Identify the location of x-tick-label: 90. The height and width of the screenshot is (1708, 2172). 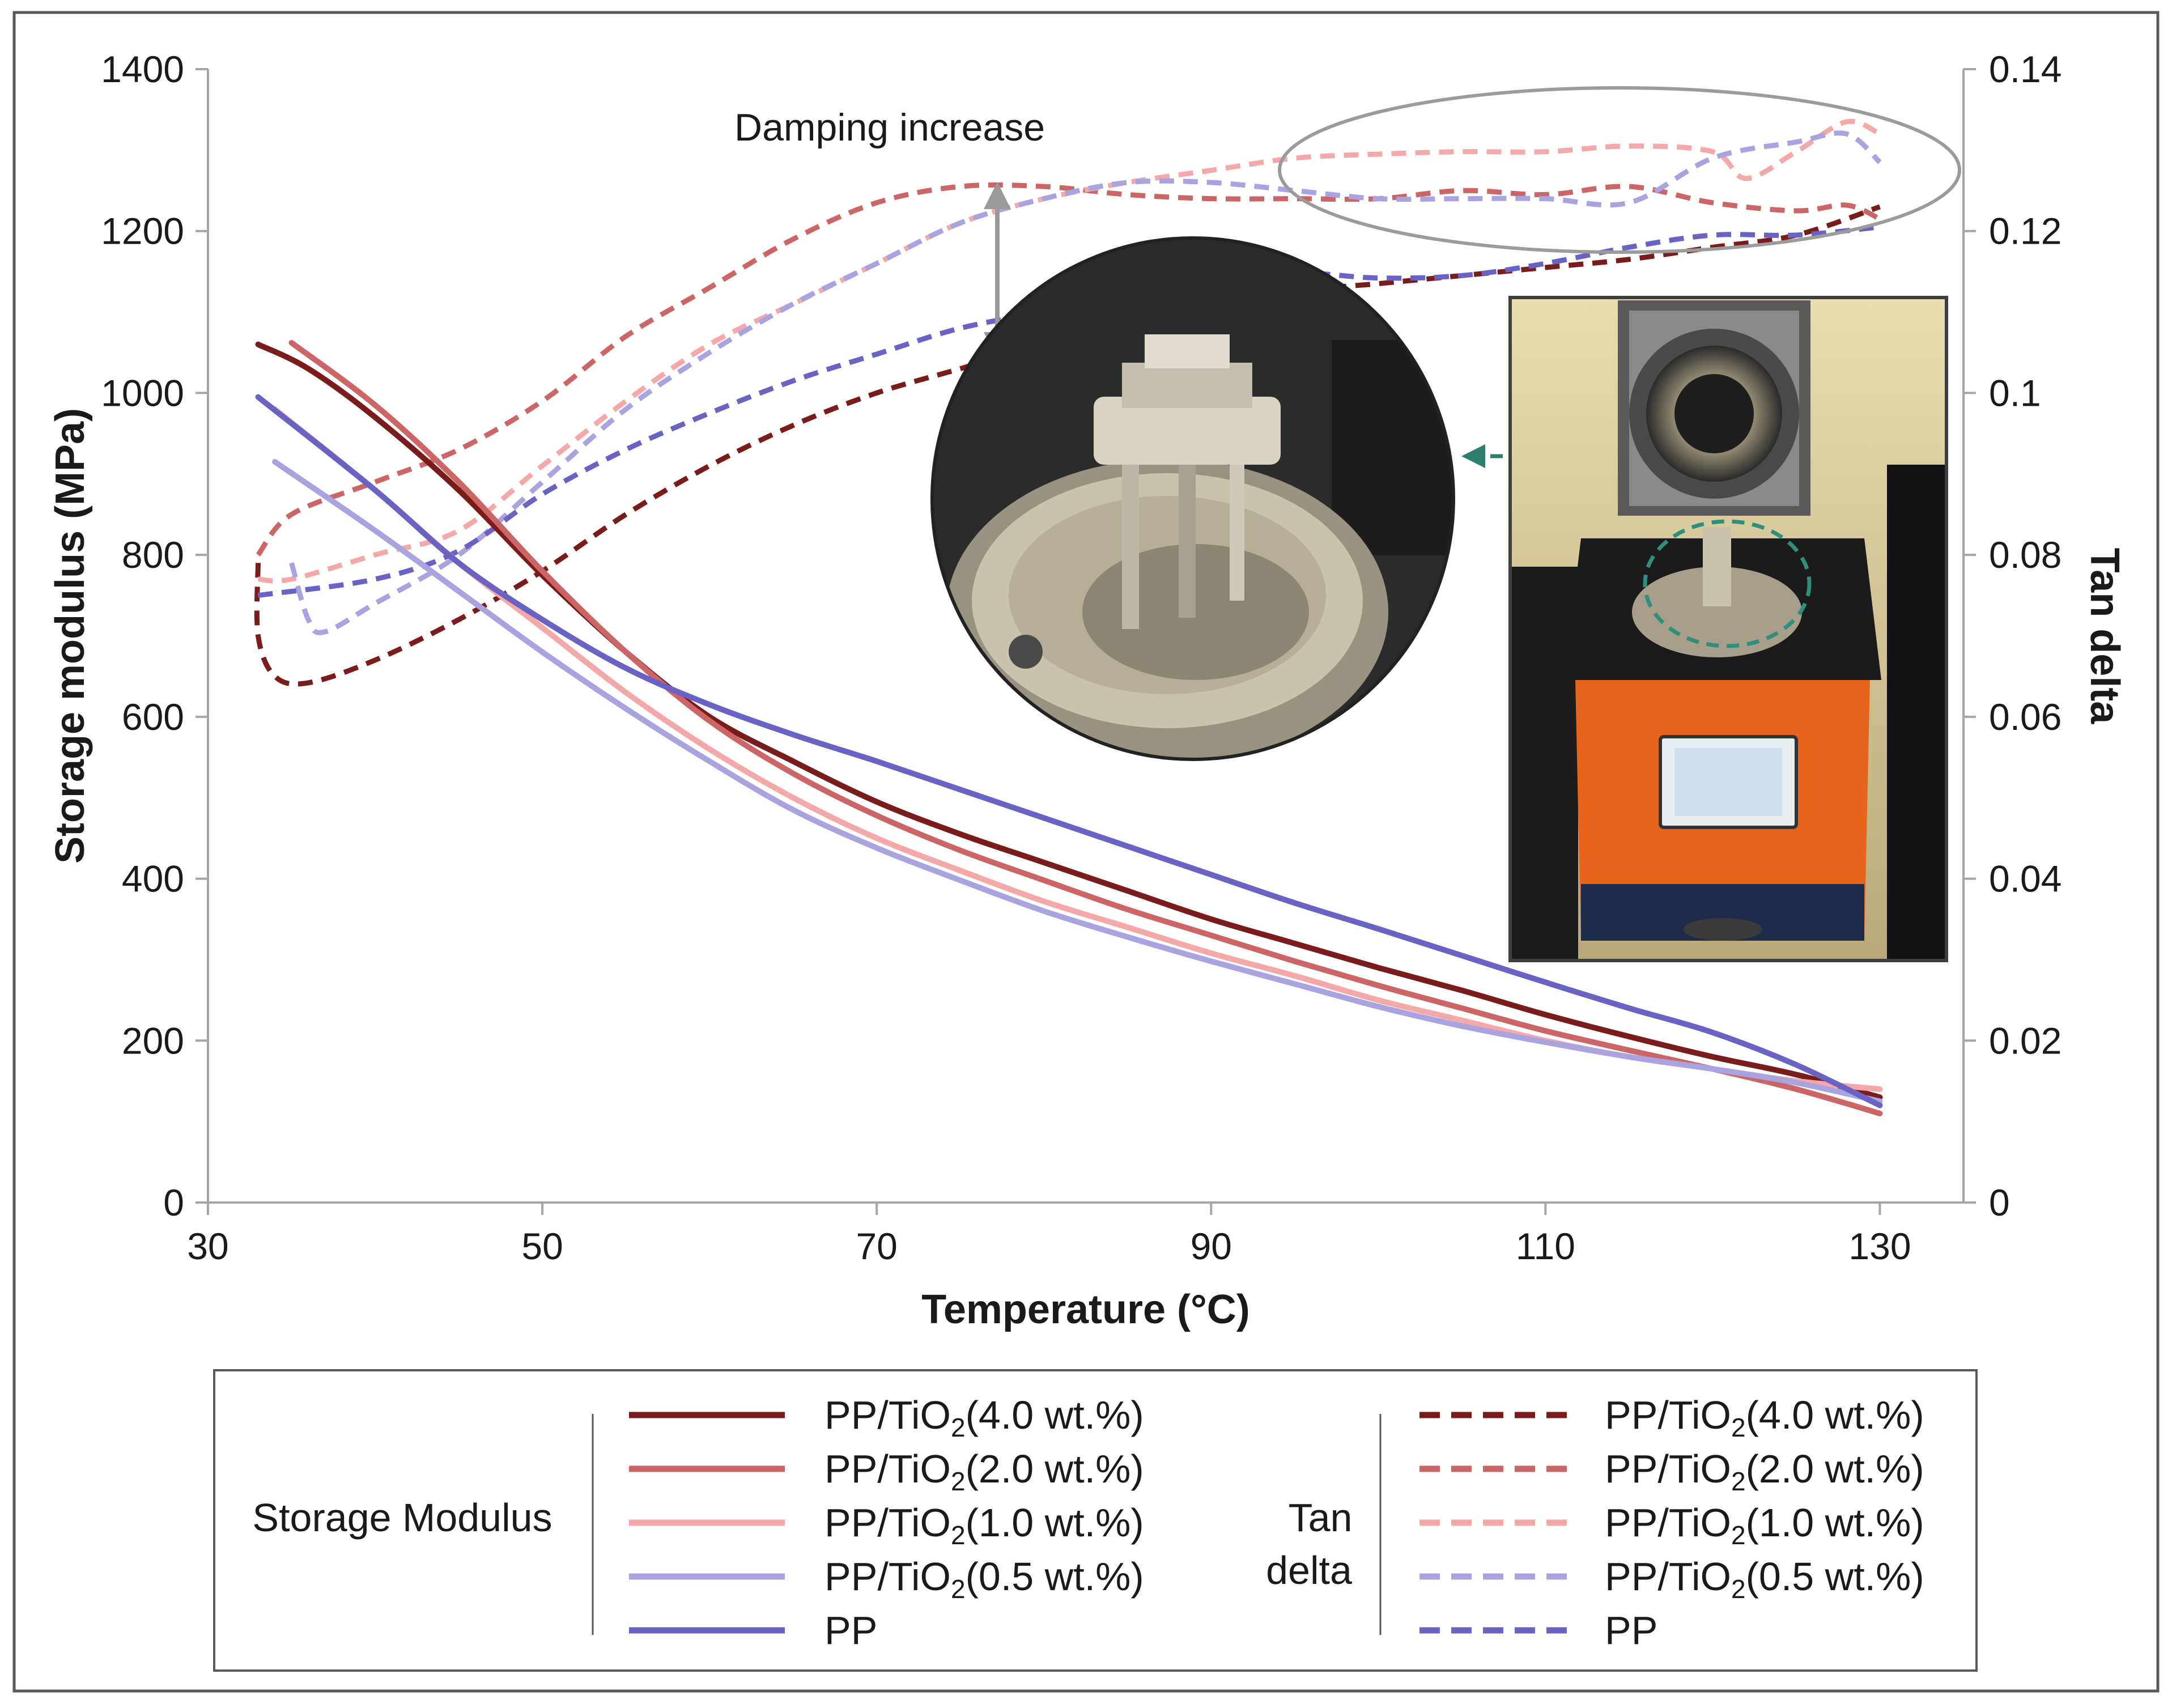
(1211, 1246).